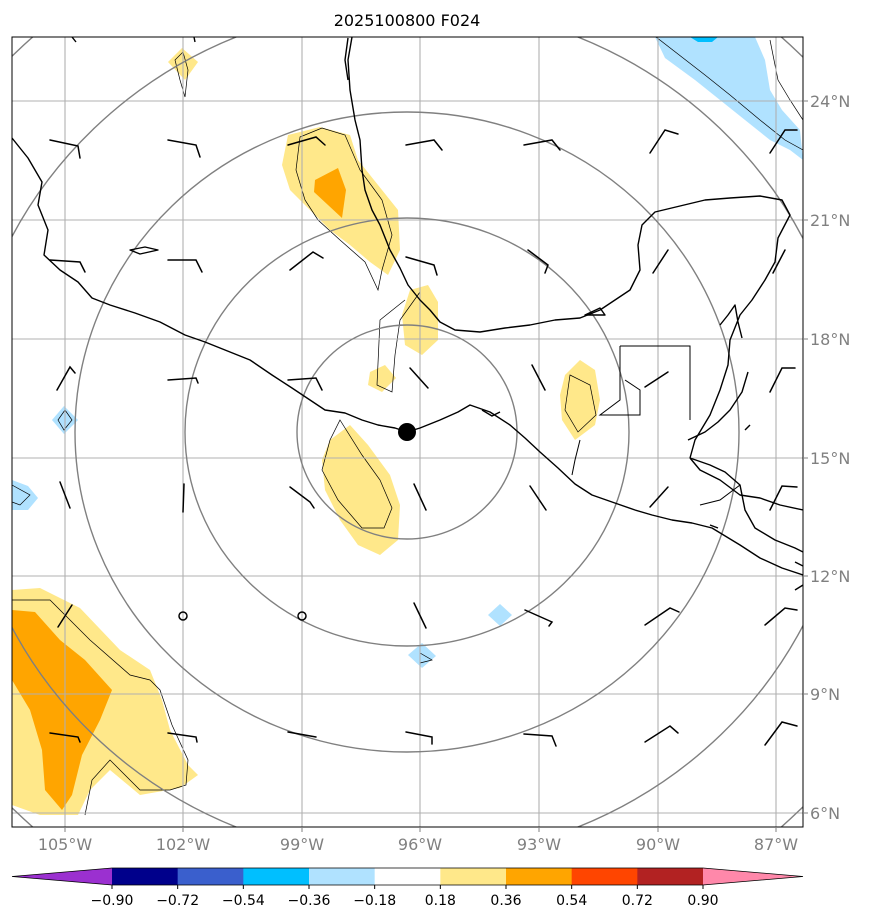  Describe the element at coordinates (729, 98) in the screenshot. I see `fill-blue-gulf-ne` at that location.